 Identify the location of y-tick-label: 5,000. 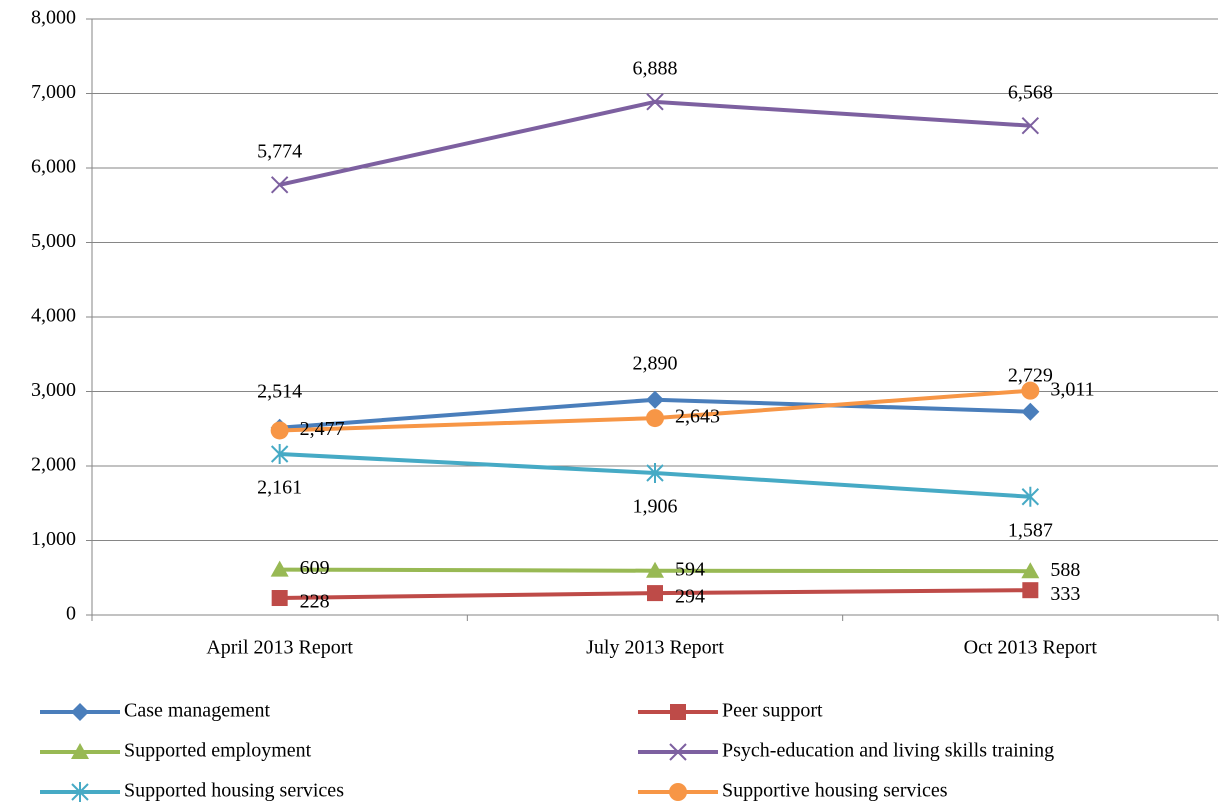
(53, 241).